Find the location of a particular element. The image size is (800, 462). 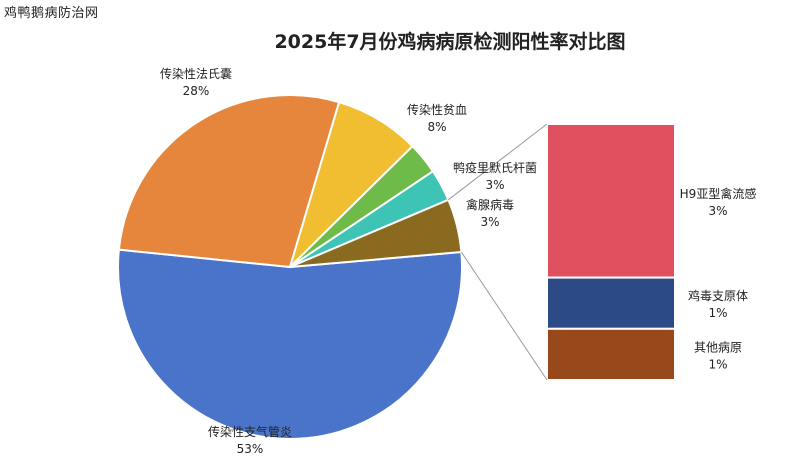

slice-value-label: 28% is located at coordinates (196, 91).